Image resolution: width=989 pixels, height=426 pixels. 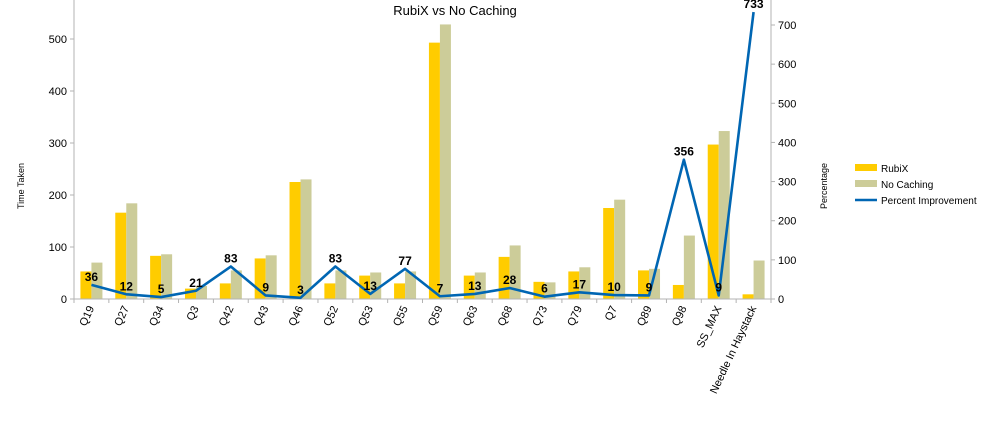 What do you see at coordinates (92, 277) in the screenshot?
I see `data-label: 36` at bounding box center [92, 277].